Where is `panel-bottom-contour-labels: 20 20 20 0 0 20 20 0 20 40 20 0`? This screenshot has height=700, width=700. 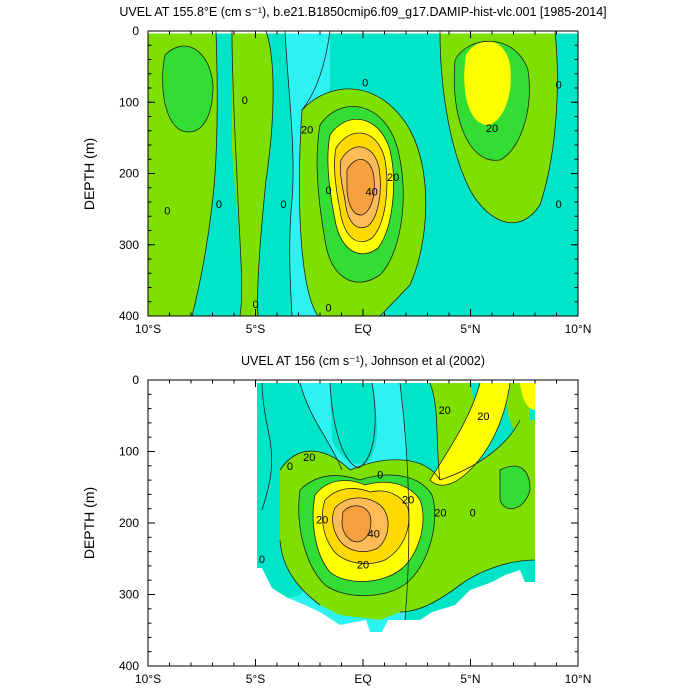
panel-bottom-contour-labels: 20 20 20 0 0 20 20 0 20 40 20 0 is located at coordinates (374, 488).